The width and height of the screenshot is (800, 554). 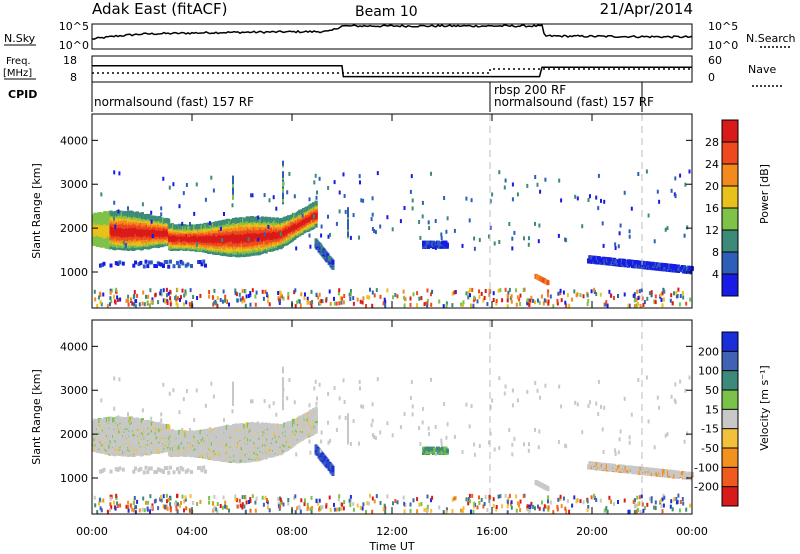 I want to click on cpid-label: CPID, so click(x=22, y=94).